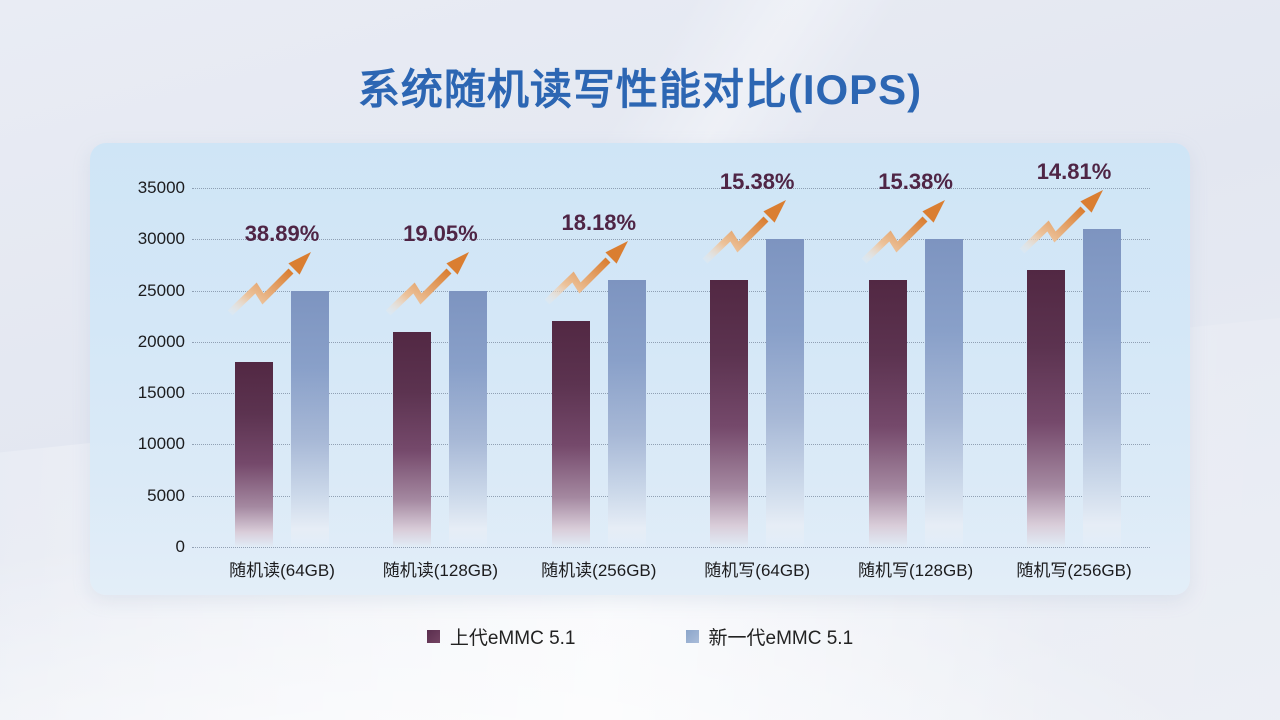  What do you see at coordinates (161, 341) in the screenshot?
I see `y-tick-label: 20000` at bounding box center [161, 341].